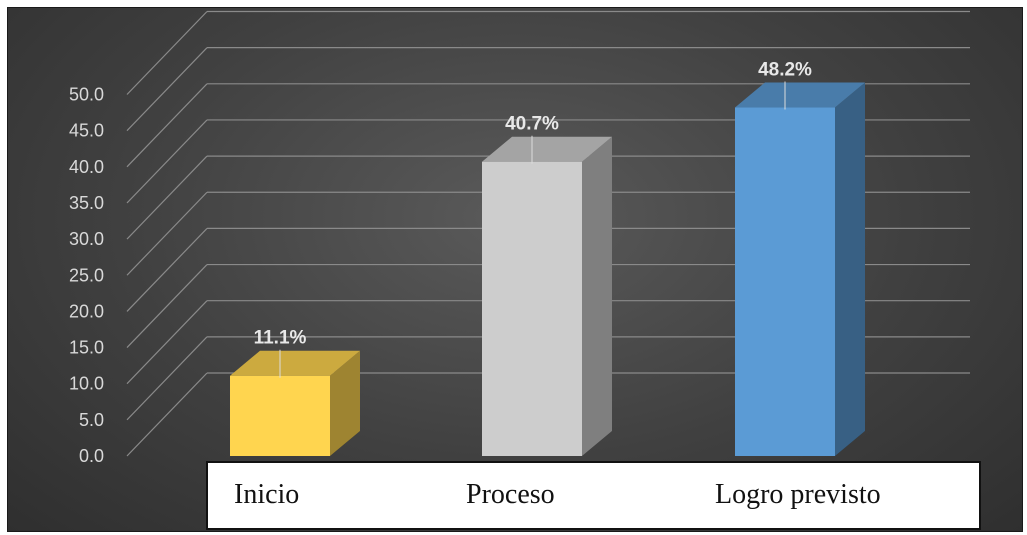  What do you see at coordinates (593, 495) in the screenshot?
I see `category-axis-box: Inicio Proceso Logro previsto` at bounding box center [593, 495].